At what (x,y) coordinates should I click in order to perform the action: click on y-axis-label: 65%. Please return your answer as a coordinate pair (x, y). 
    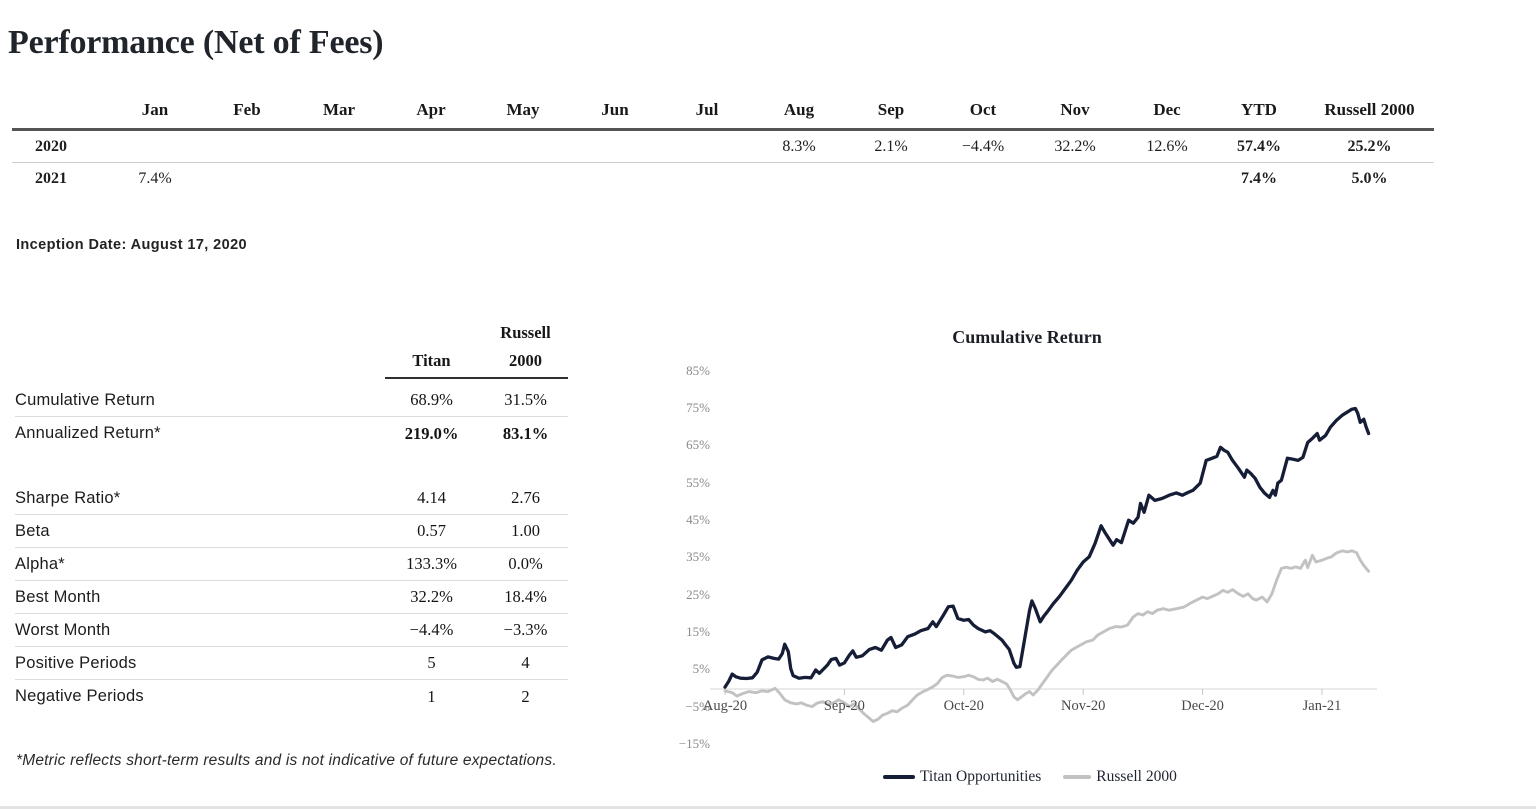
    Looking at the image, I should click on (698, 445).